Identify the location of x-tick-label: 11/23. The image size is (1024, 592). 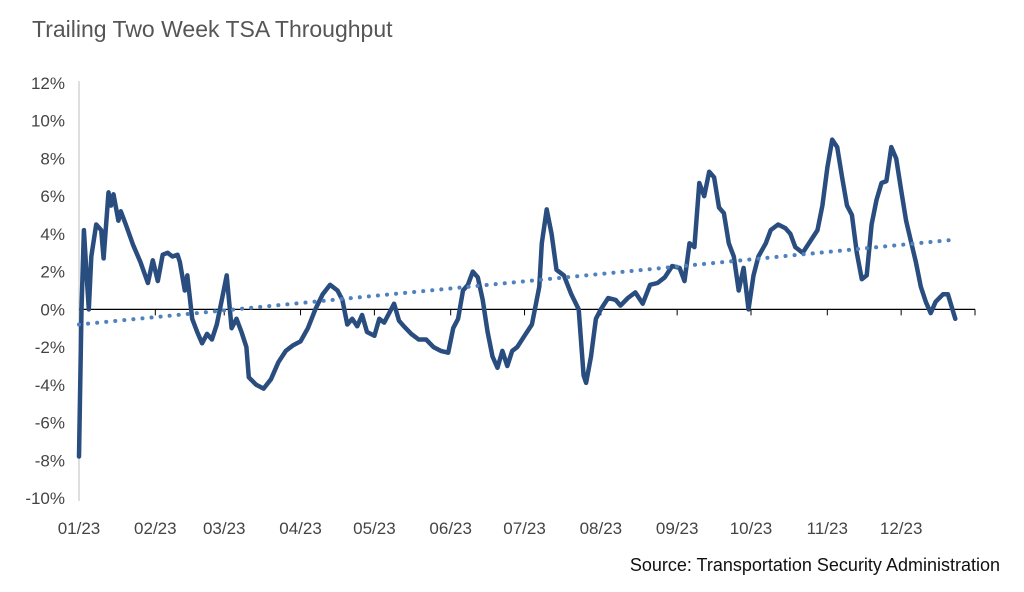
(827, 528).